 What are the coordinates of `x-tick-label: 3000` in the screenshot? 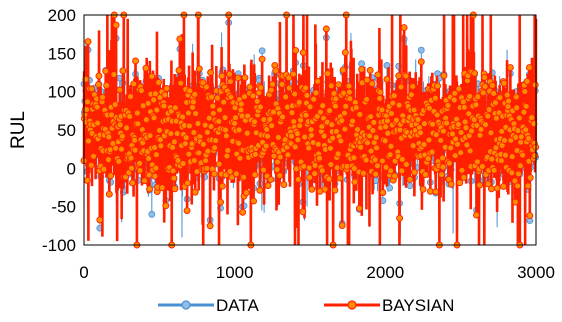 It's located at (536, 272).